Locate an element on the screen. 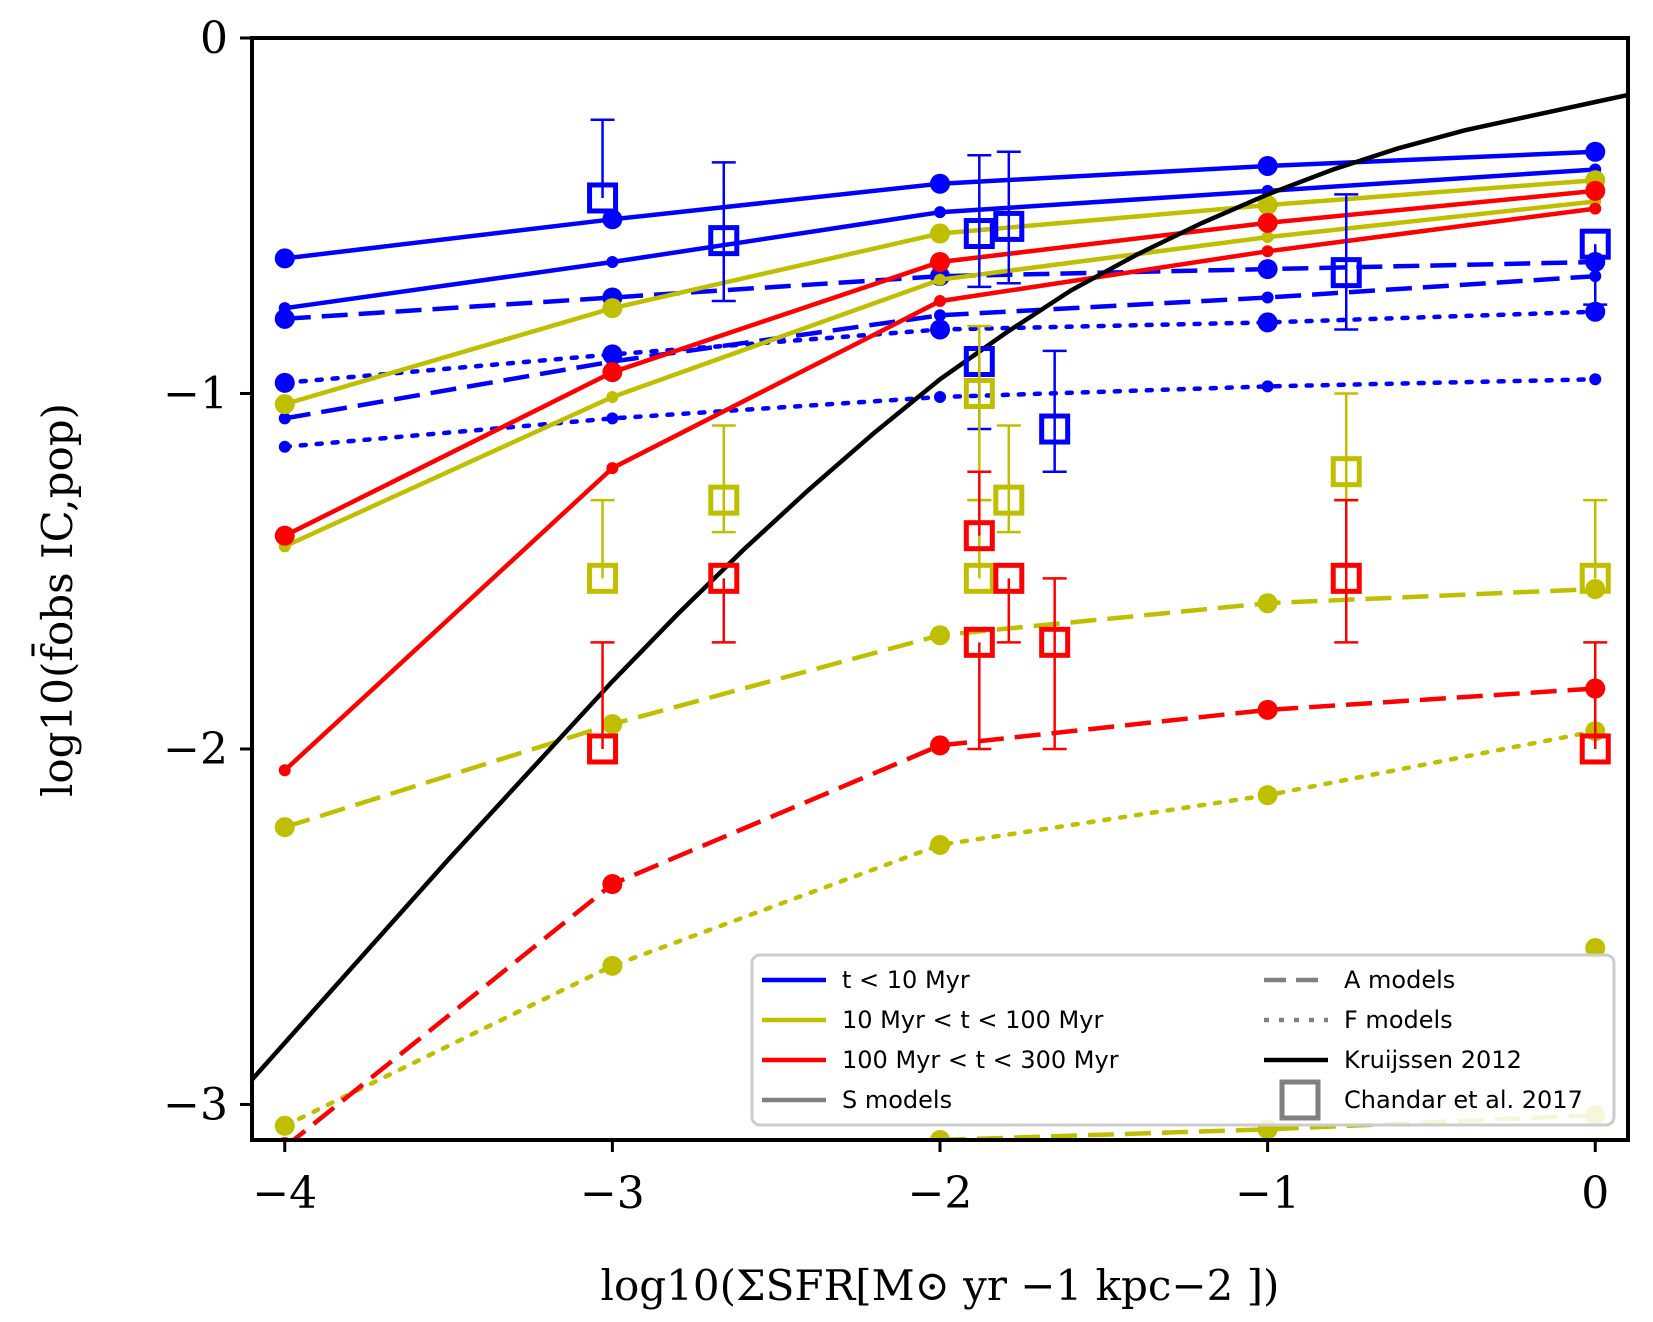 The height and width of the screenshot is (1322, 1653). x-tick-label-0: −4 is located at coordinates (284, 1193).